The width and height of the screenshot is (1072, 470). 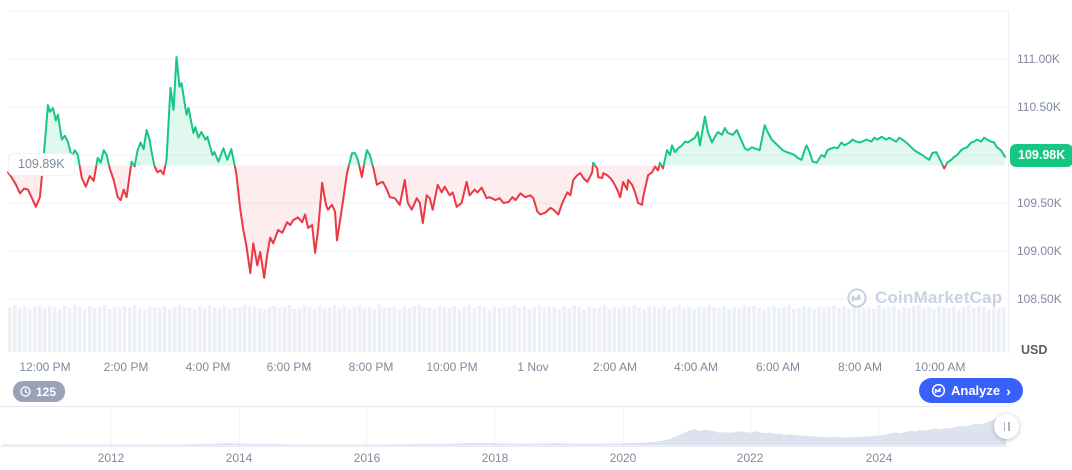 What do you see at coordinates (41, 164) in the screenshot?
I see `previous-close-label: 109.89K` at bounding box center [41, 164].